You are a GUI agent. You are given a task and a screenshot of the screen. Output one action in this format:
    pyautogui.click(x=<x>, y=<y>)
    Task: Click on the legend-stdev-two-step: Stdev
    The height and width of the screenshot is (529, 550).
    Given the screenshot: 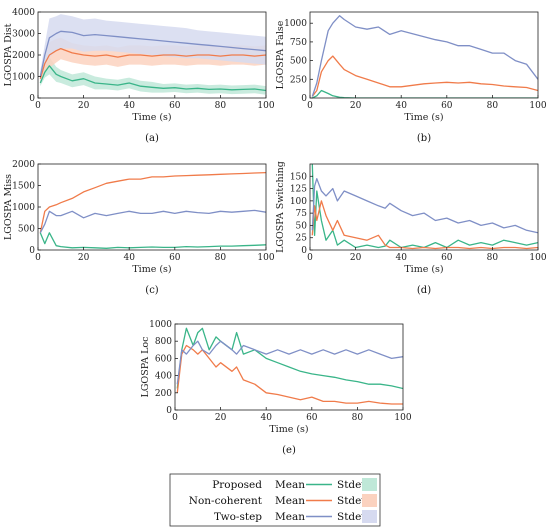 What is the action you would take?
    pyautogui.click(x=352, y=517)
    